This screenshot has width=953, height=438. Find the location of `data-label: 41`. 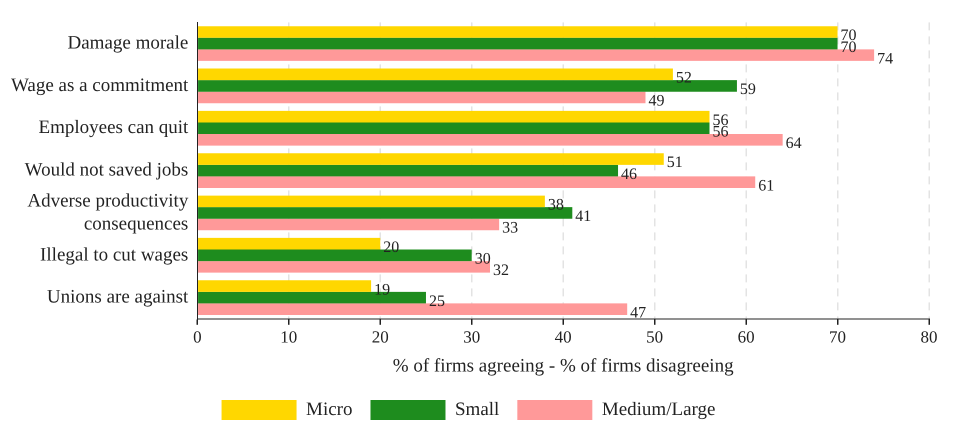

data-label: 41 is located at coordinates (583, 217).